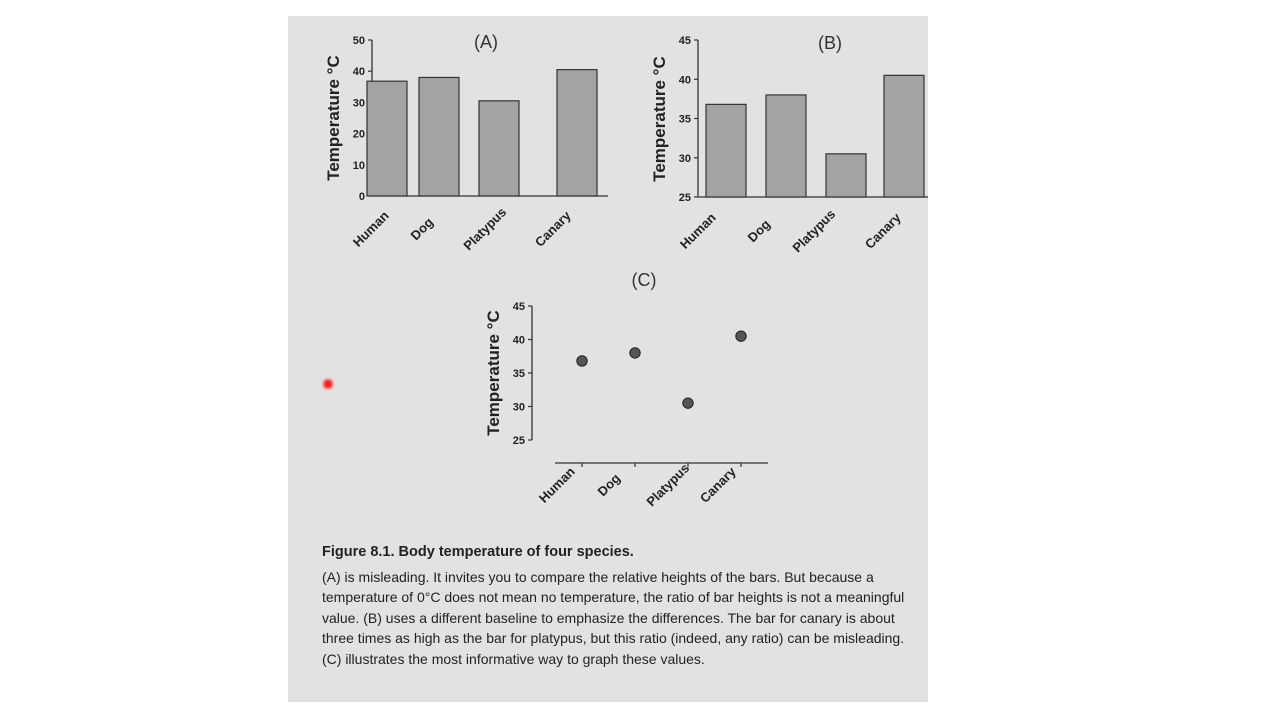 The image size is (1280, 720). What do you see at coordinates (718, 484) in the screenshot?
I see `panel-c-category-label: Canary` at bounding box center [718, 484].